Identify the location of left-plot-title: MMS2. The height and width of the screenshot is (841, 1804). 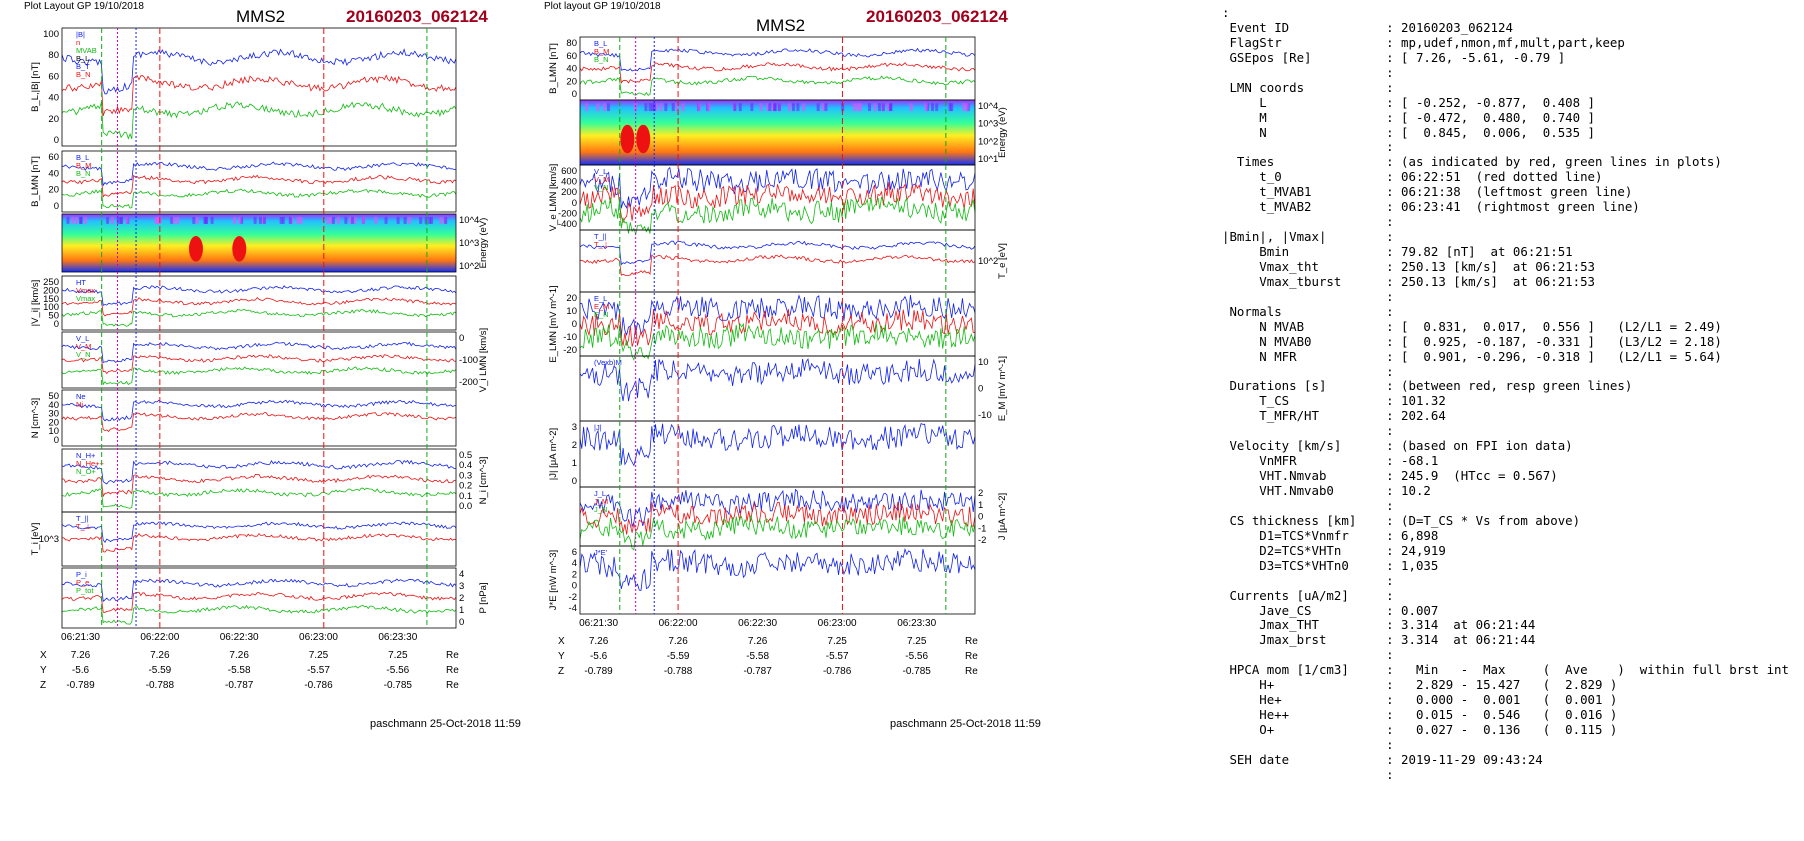
(261, 16).